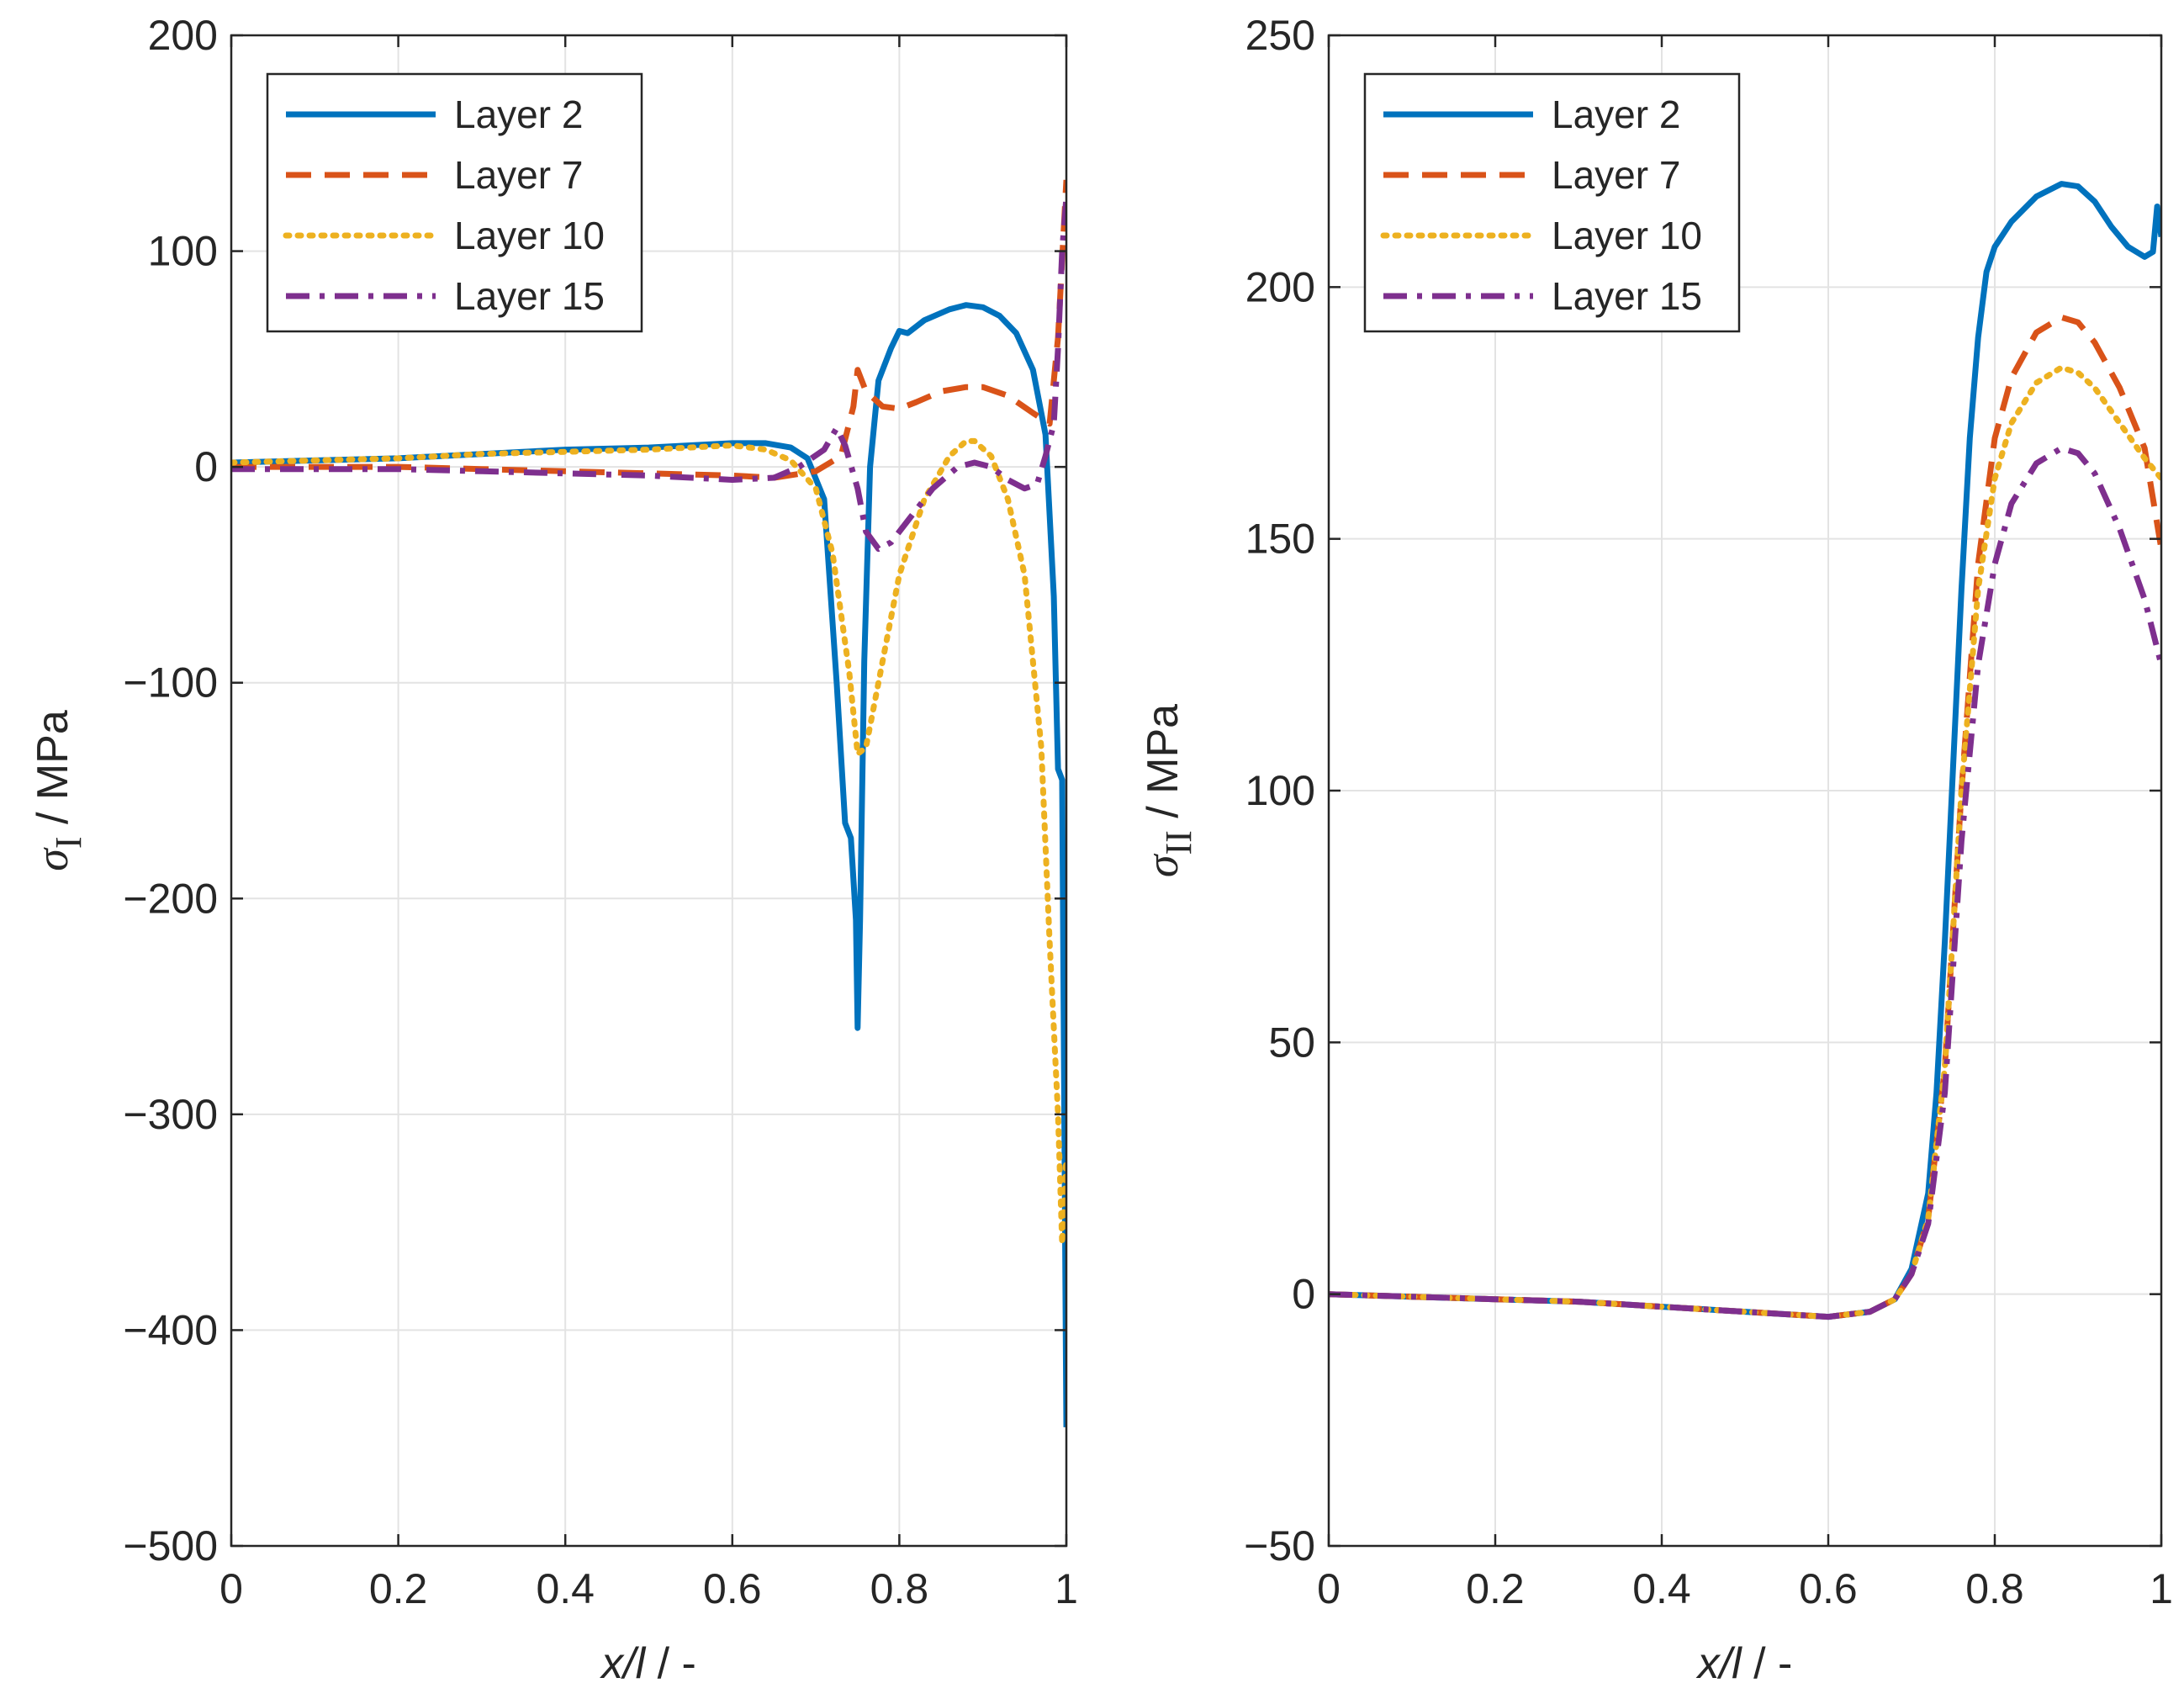 Image resolution: width=2184 pixels, height=1699 pixels. Describe the element at coordinates (1280, 539) in the screenshot. I see `y-tick-label: 150` at that location.